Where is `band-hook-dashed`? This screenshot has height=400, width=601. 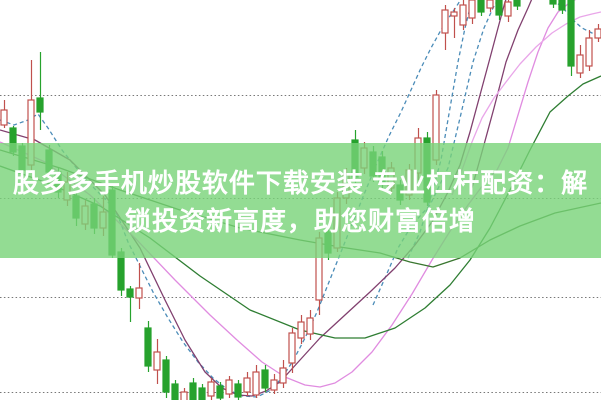 band-hook-dashed is located at coordinates (577, 19).